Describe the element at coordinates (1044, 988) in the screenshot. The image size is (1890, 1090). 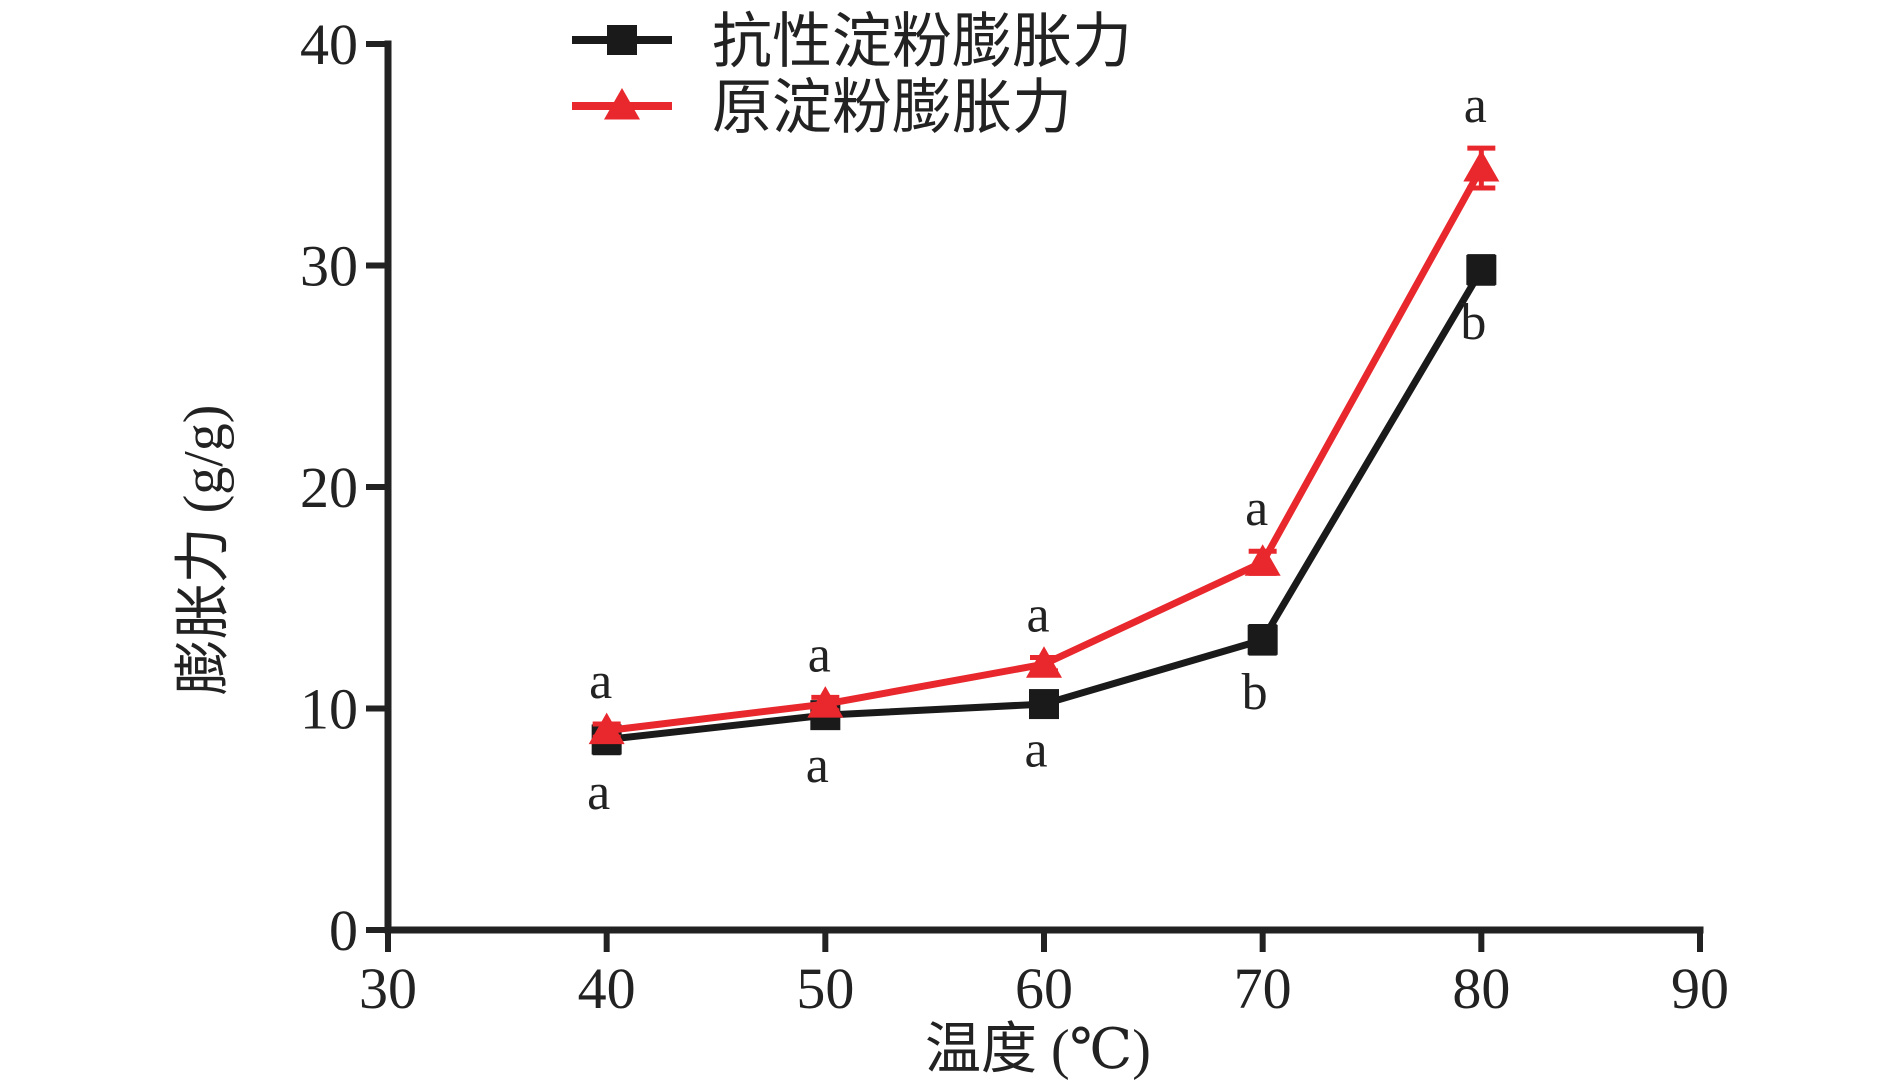
I see `x-tick-label: 60` at that location.